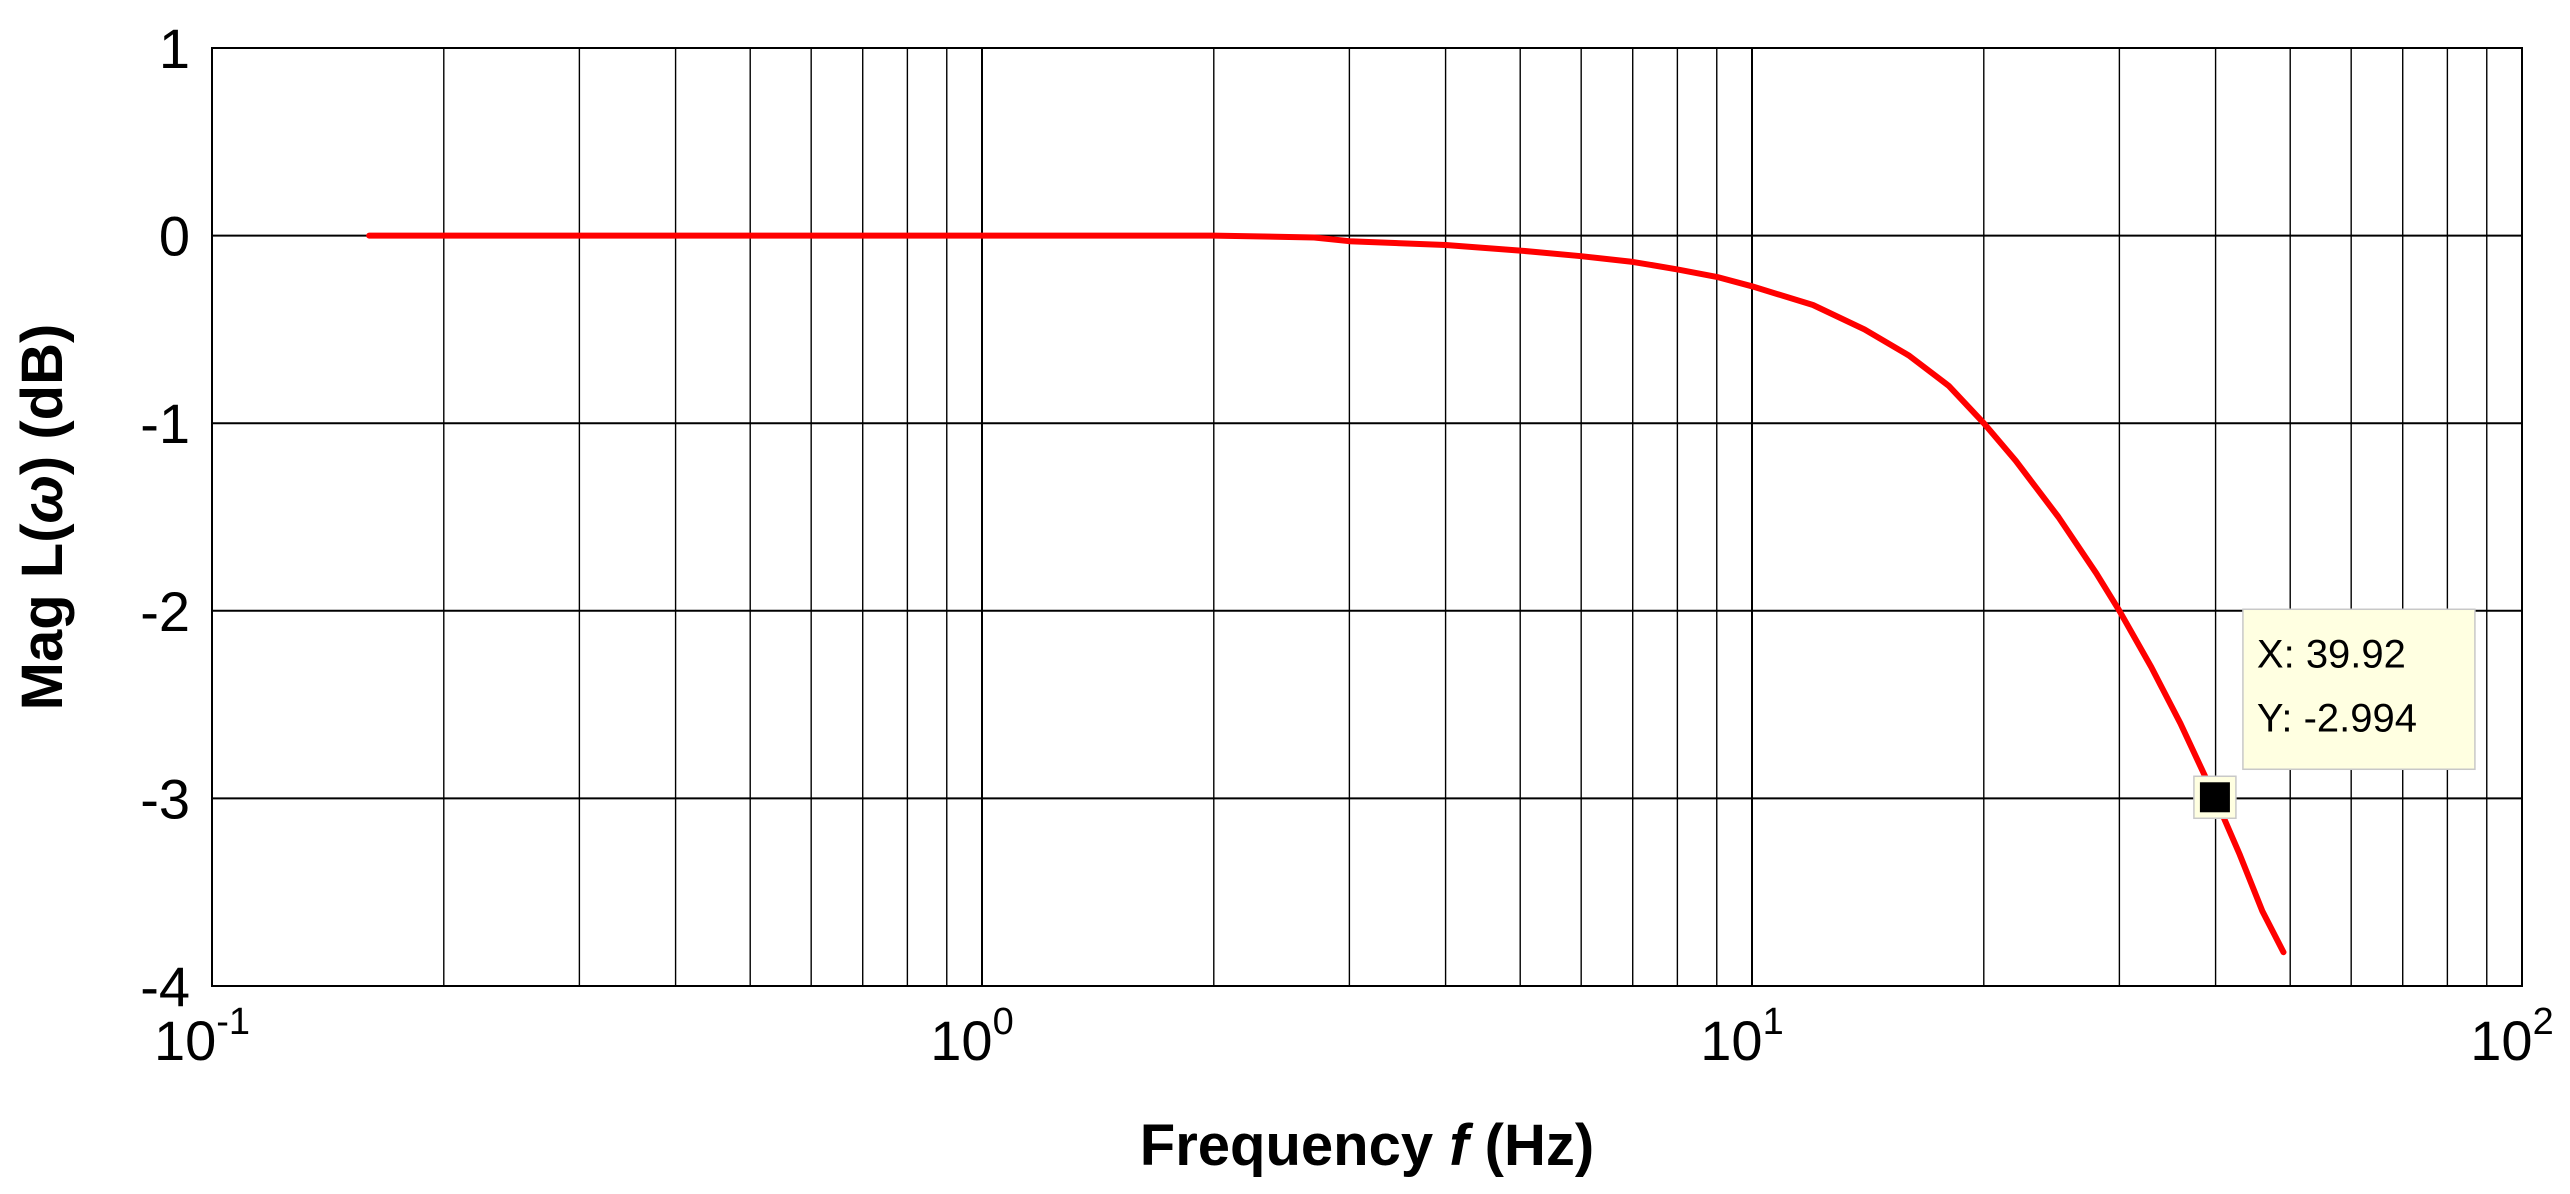 The width and height of the screenshot is (2570, 1194). Describe the element at coordinates (2337, 718) in the screenshot. I see `data-tip-y: Y: -2.994` at that location.